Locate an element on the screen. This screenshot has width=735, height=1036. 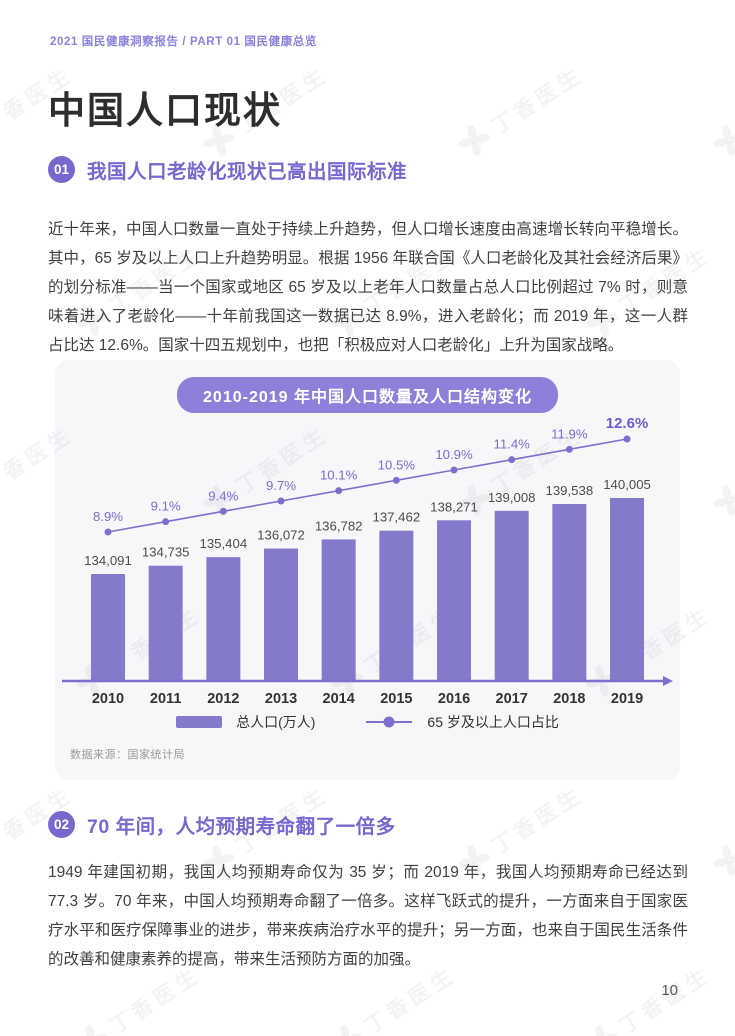
line-value-label: 10.5% is located at coordinates (397, 464).